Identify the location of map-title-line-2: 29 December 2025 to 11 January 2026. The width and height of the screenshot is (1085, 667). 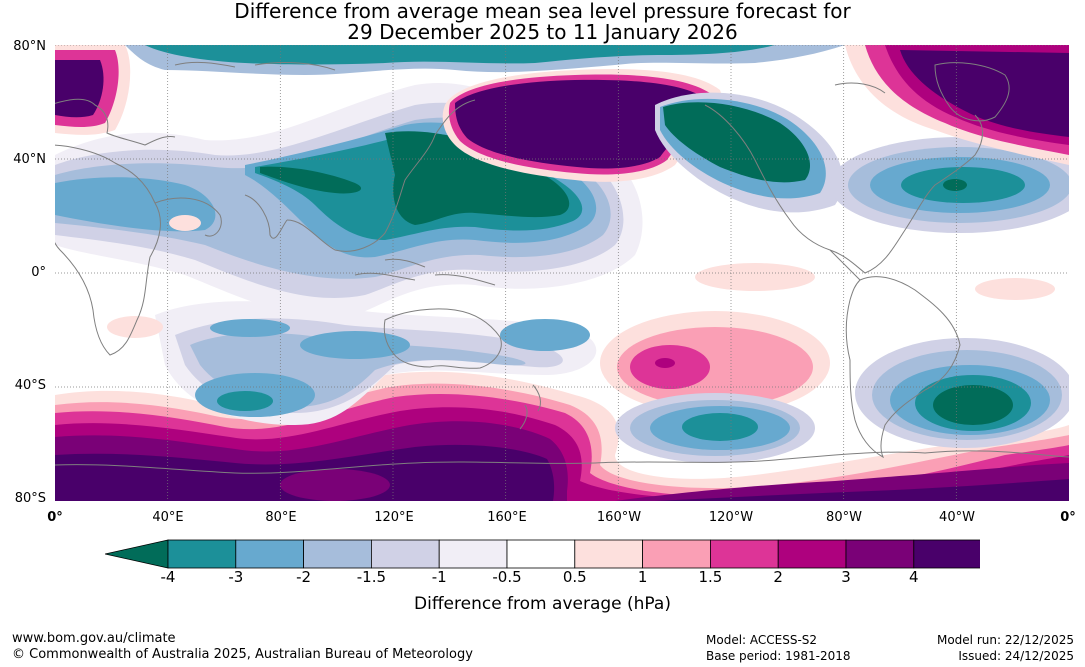
(542, 32).